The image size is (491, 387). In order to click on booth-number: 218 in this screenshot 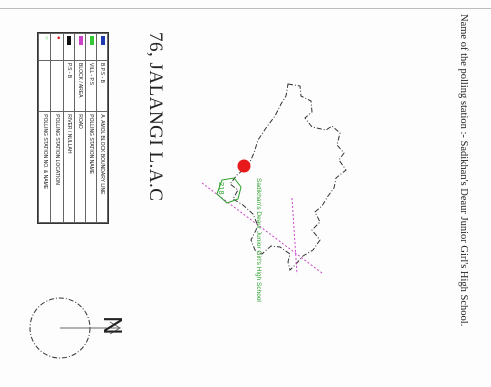, I will do `click(221, 188)`.